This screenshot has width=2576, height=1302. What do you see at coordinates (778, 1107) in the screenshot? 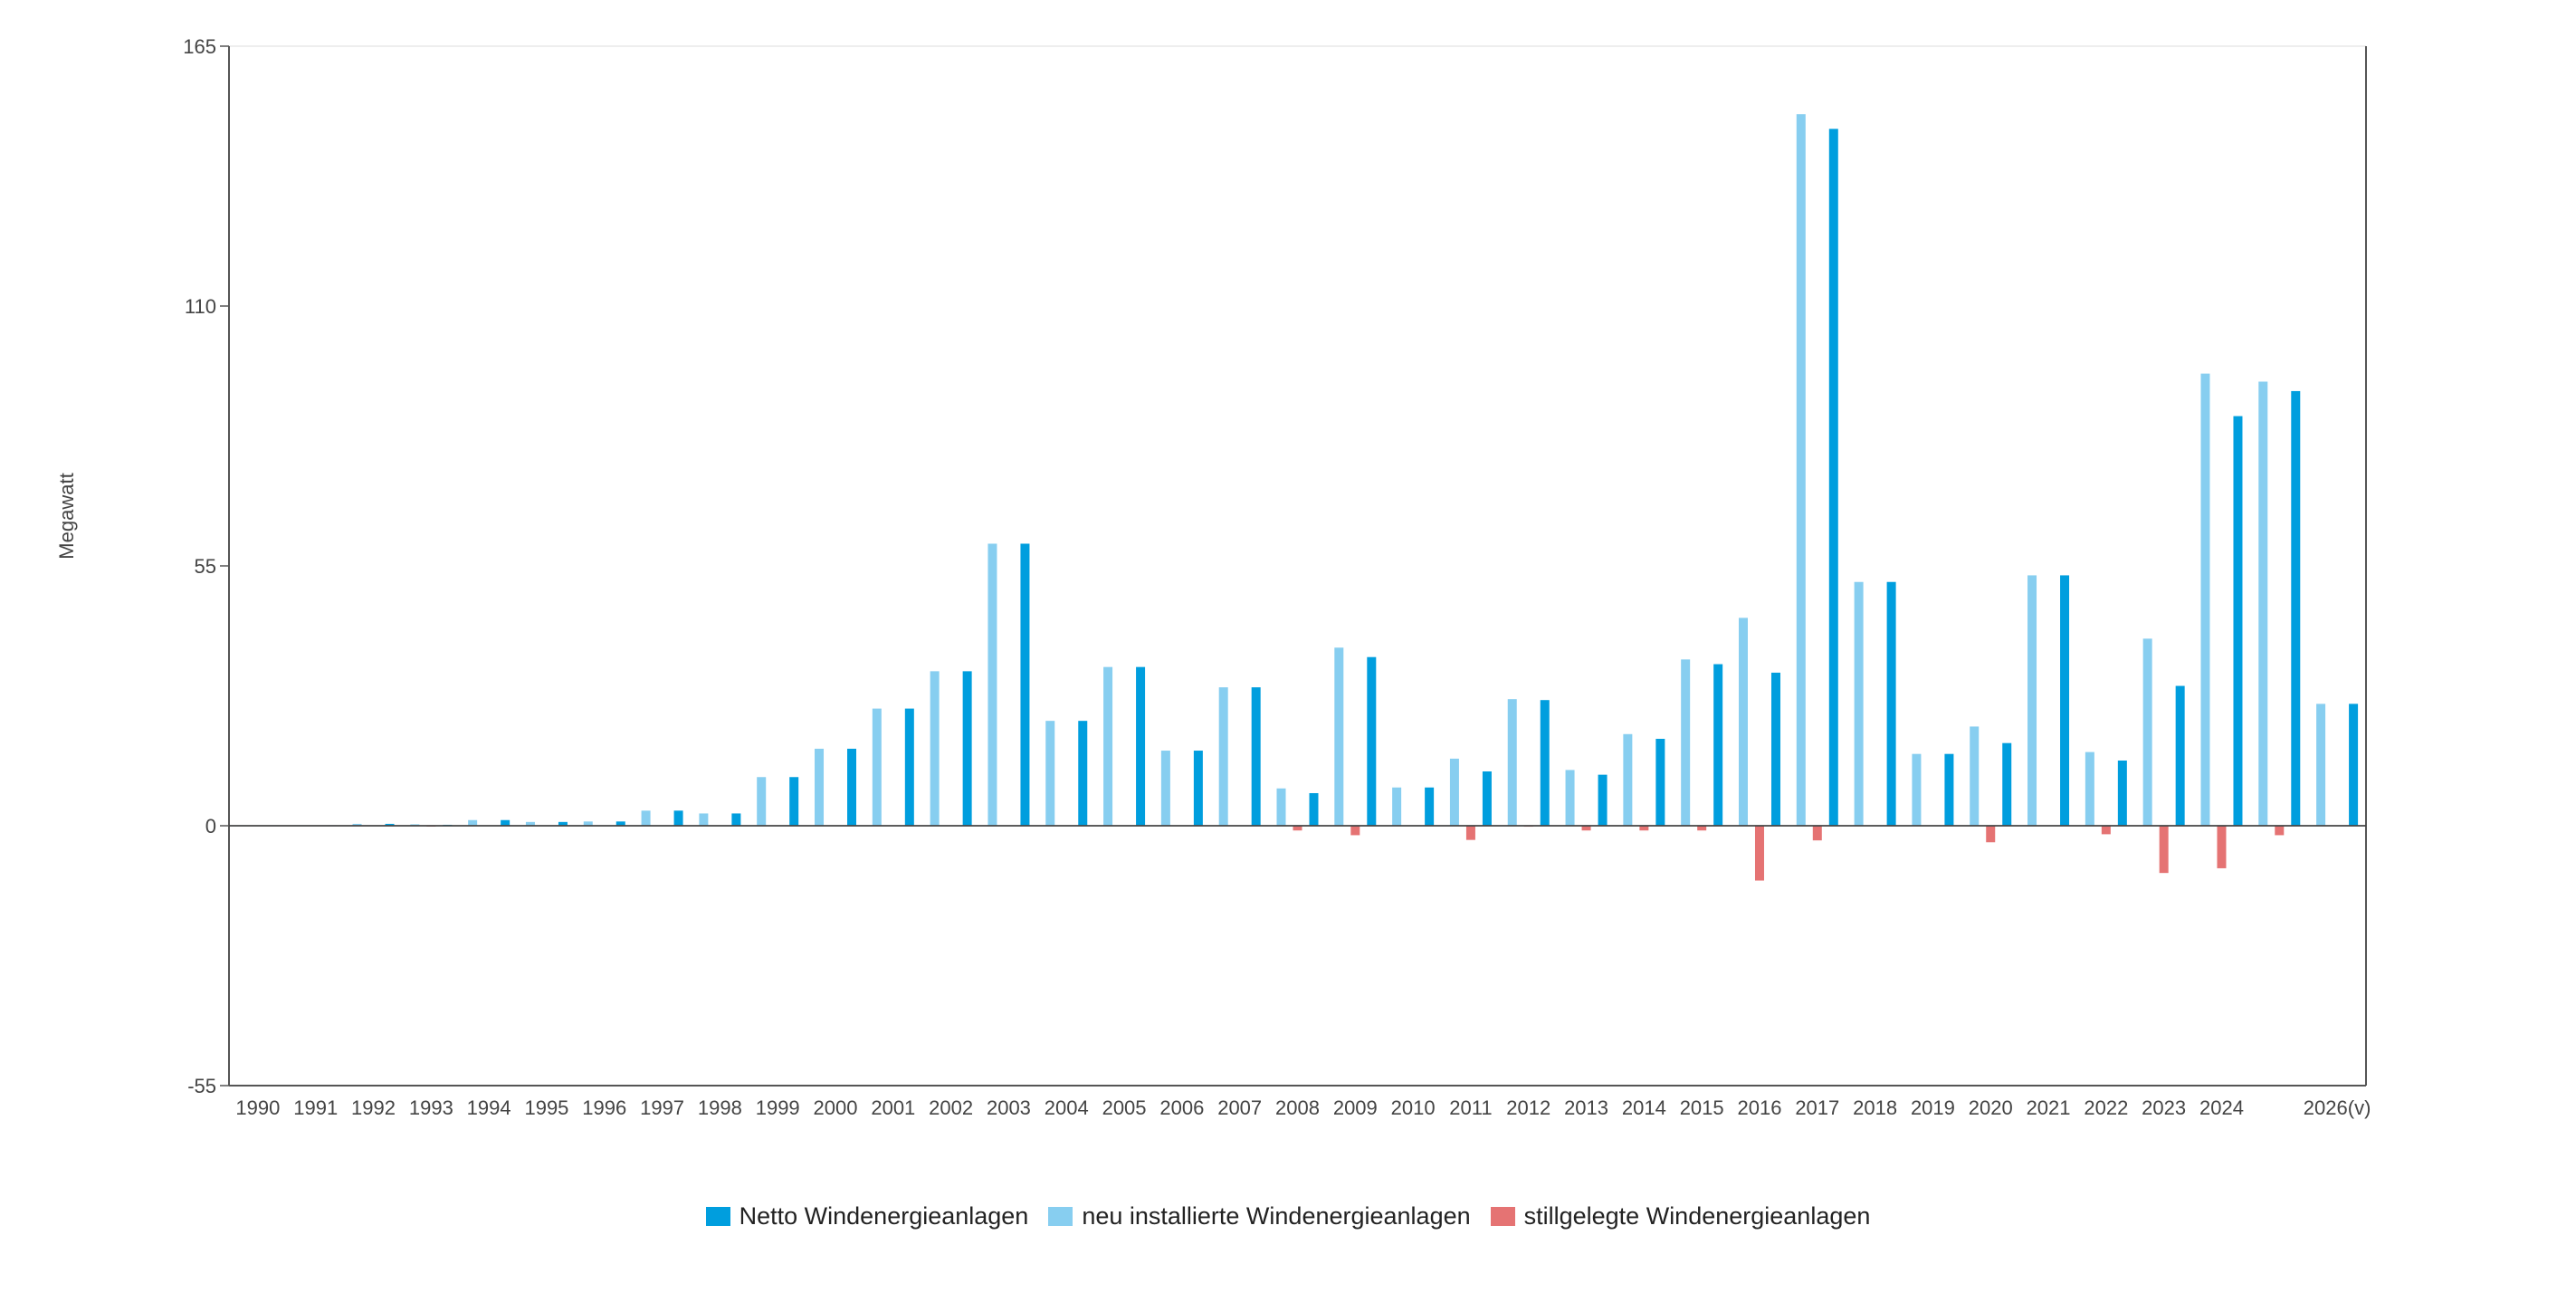
I see `x-tick-label: 1999` at bounding box center [778, 1107].